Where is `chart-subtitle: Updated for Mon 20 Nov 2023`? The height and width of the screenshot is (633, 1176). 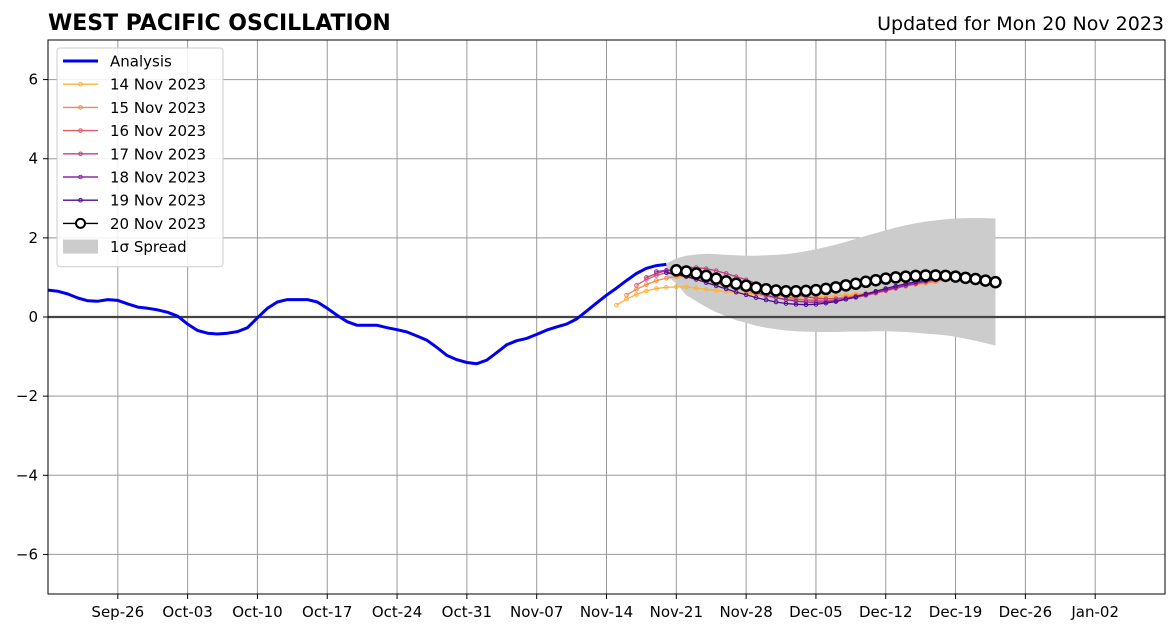
chart-subtitle: Updated for Mon 20 Nov 2023 is located at coordinates (1020, 24).